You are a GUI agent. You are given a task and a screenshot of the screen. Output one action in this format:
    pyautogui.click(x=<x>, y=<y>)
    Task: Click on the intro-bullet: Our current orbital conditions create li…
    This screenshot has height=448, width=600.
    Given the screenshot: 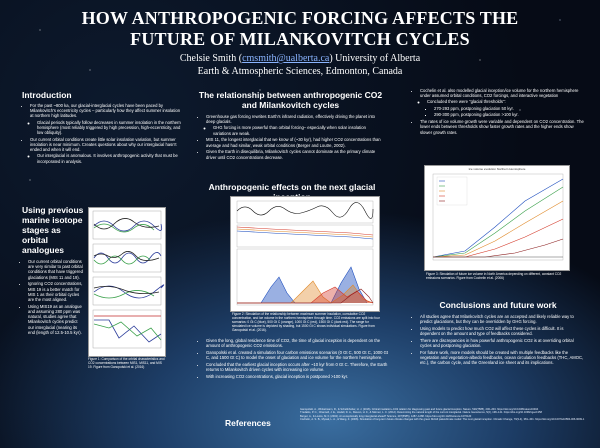 What is the action you would take?
    pyautogui.click(x=106, y=150)
    